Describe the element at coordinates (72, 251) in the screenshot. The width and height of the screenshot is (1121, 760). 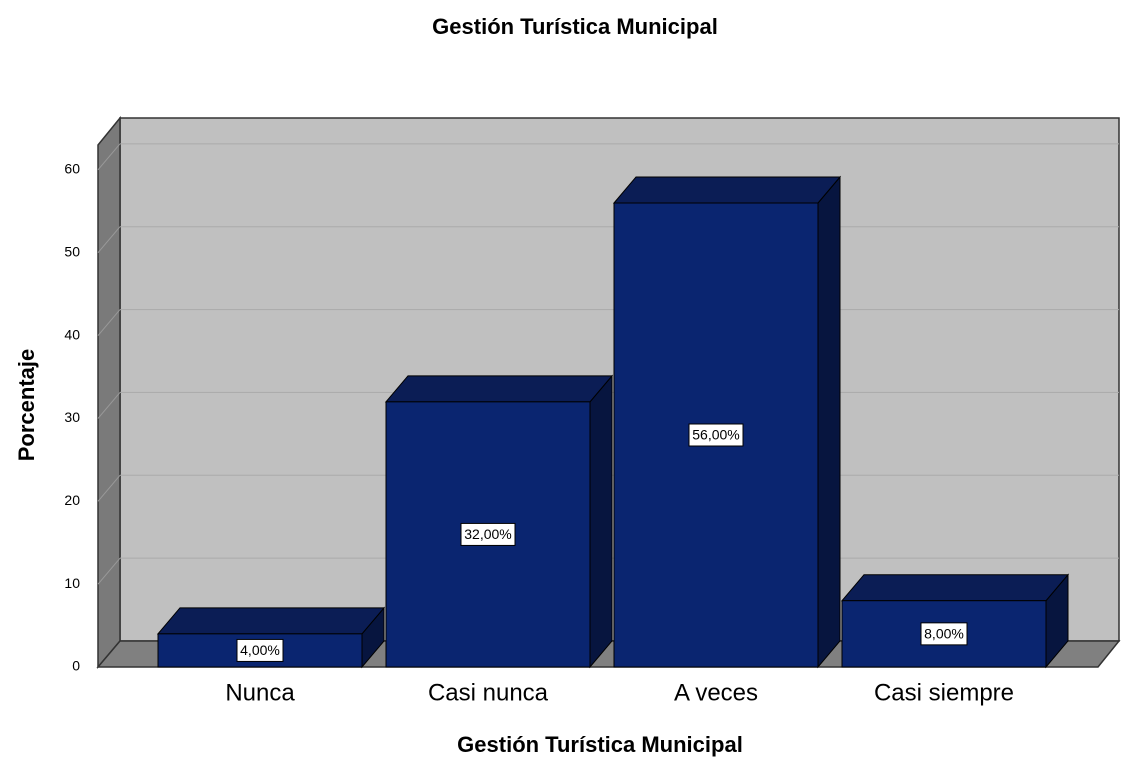
I see `y-tick-label: 50` at that location.